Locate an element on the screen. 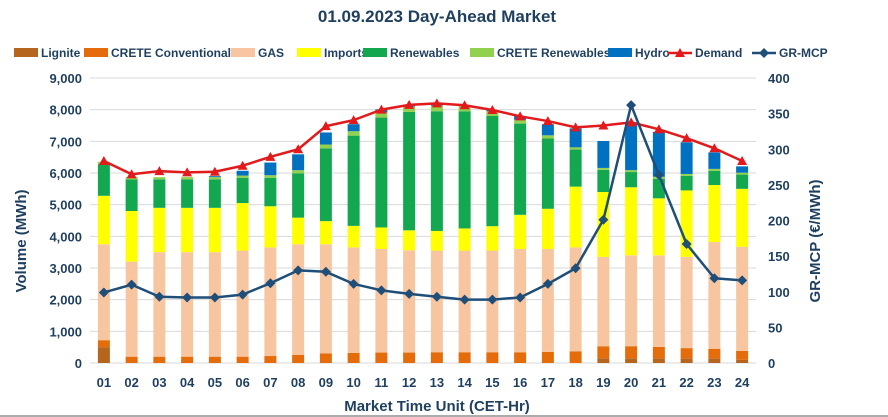 This screenshot has width=888, height=417. x-tick-label: 14 is located at coordinates (464, 382).